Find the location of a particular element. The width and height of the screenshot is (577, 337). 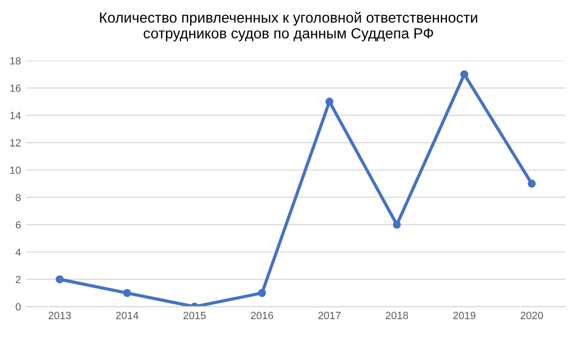

y-tick-label: 0 is located at coordinates (18, 307).